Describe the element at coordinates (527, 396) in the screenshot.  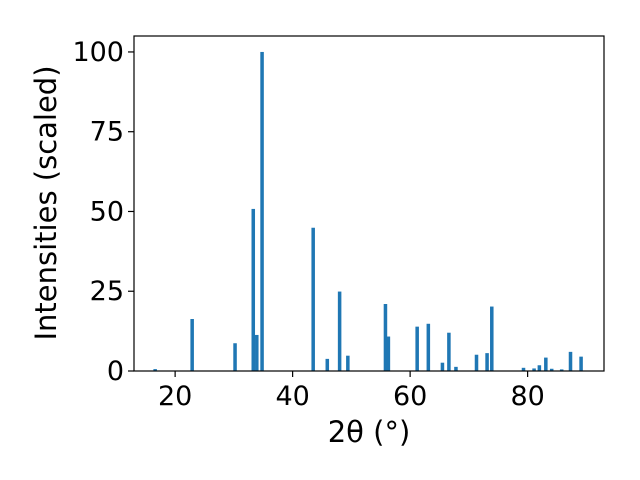
I see `x-tick-label: 80` at that location.